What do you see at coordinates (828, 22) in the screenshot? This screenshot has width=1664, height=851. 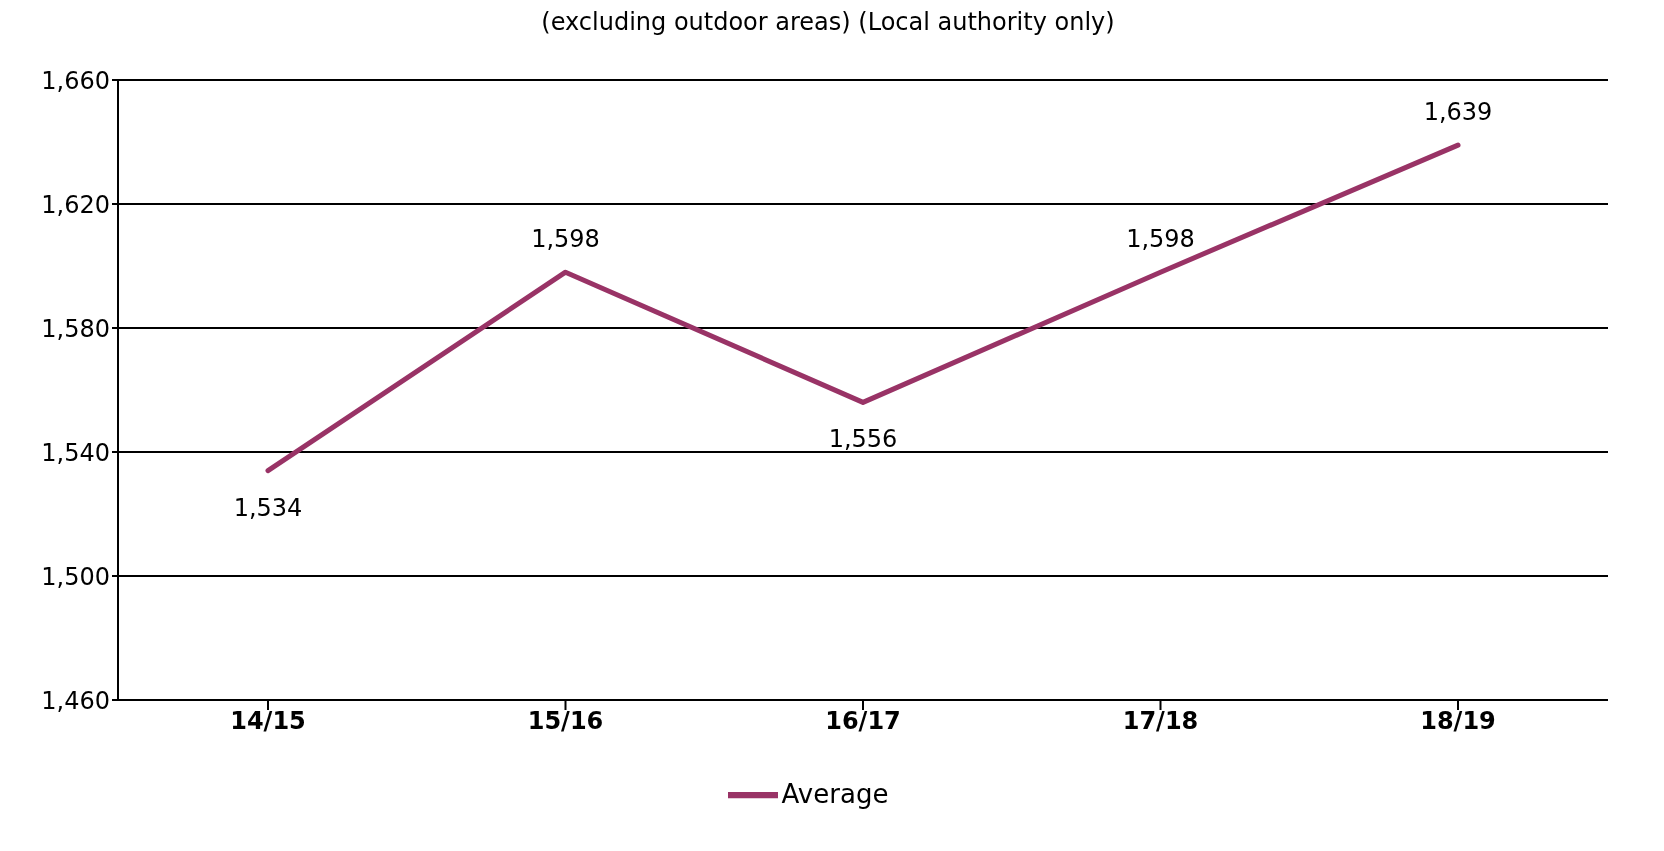 I see `chart-title: (excluding outdoor areas) (Local authority only)` at bounding box center [828, 22].